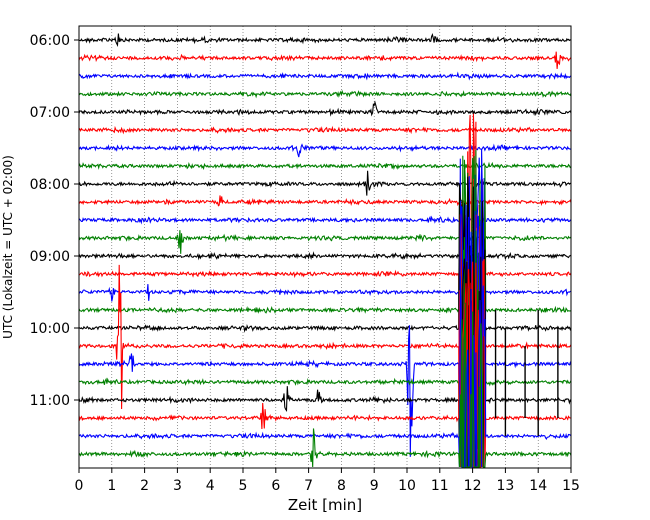 This screenshot has width=650, height=520. I want to click on x-tick-label: 4, so click(210, 486).